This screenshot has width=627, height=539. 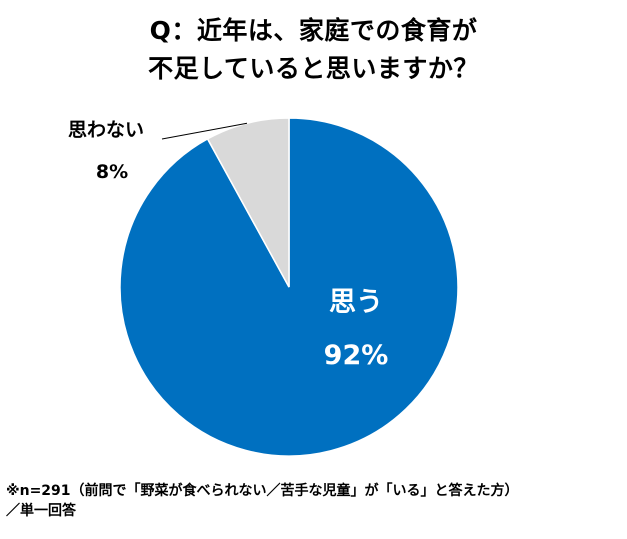 I want to click on slice-value-omowanai: 8%, so click(x=112, y=172).